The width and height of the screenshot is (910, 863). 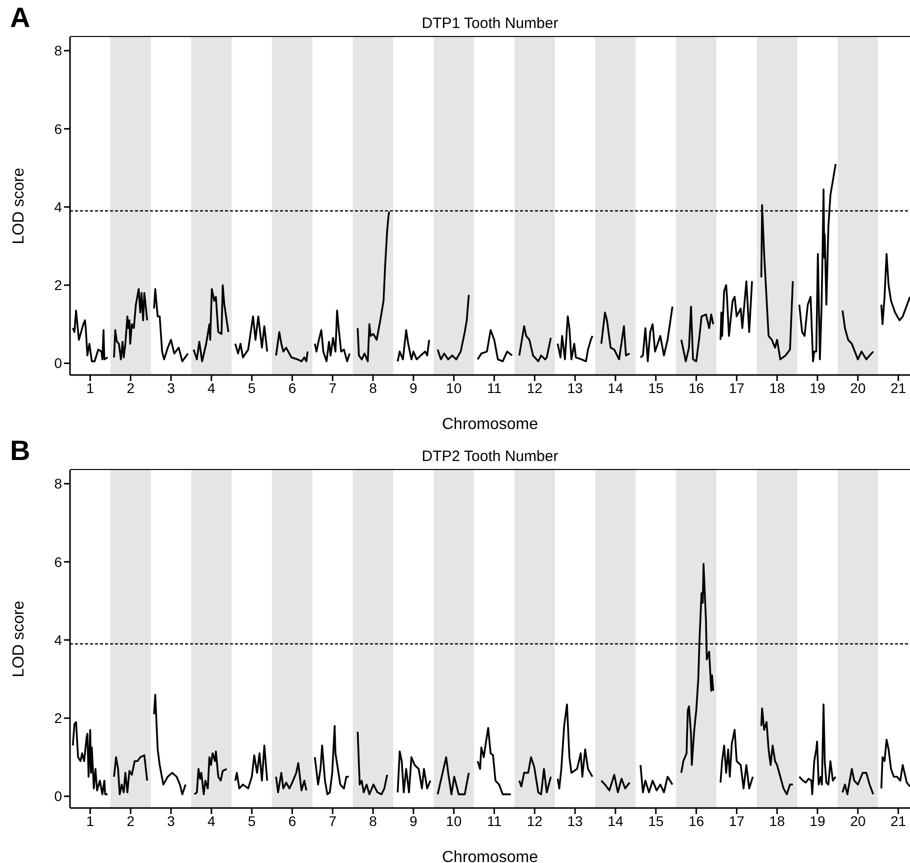 What do you see at coordinates (20, 18) in the screenshot?
I see `text: A` at bounding box center [20, 18].